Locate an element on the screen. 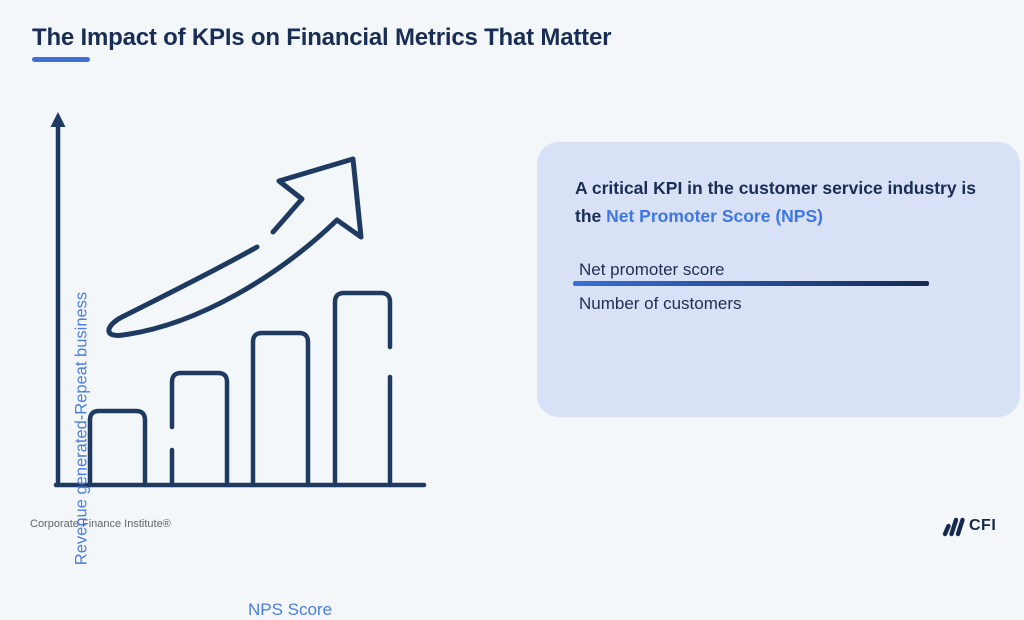  y-axis-arrowhead-icon is located at coordinates (58, 119).